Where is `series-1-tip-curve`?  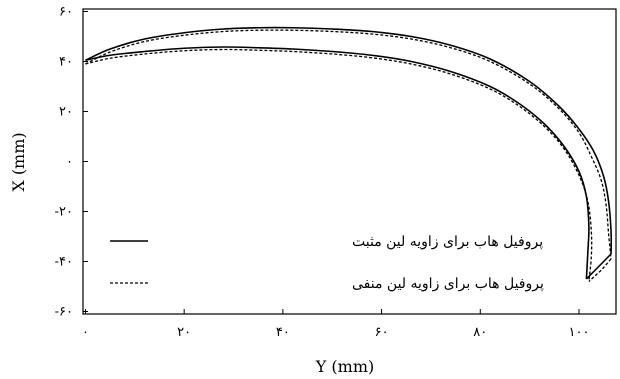
series-1-tip-curve is located at coordinates (600, 270).